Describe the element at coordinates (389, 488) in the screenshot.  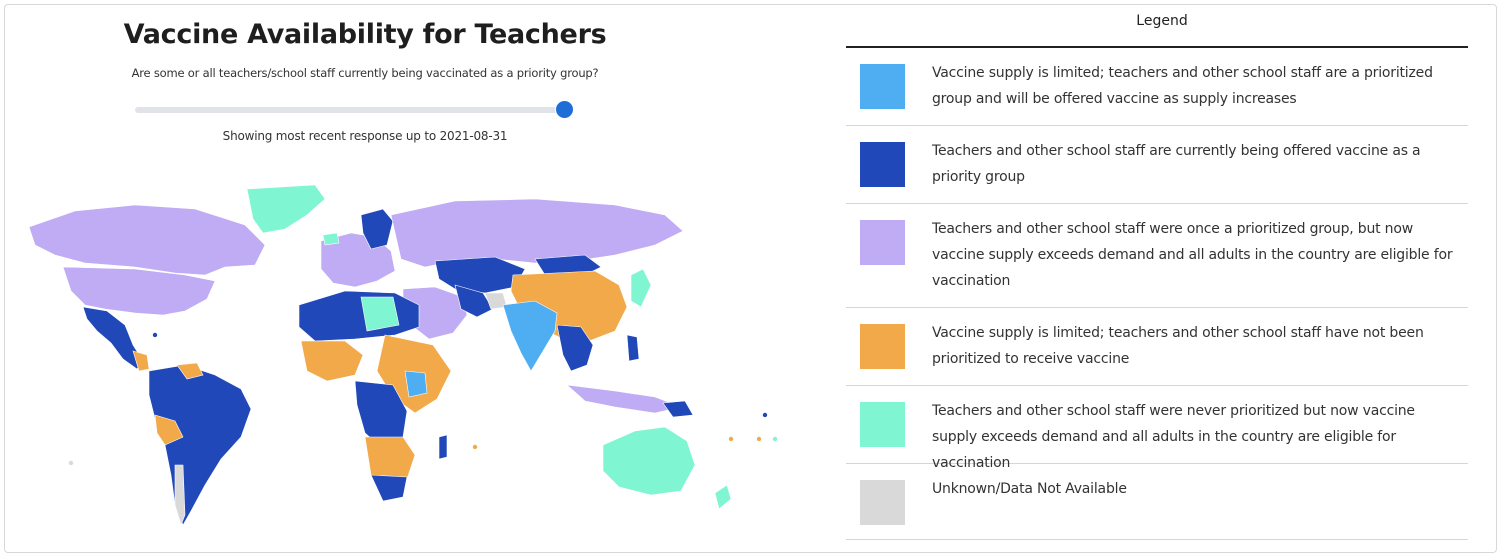
I see `region-south-africa` at that location.